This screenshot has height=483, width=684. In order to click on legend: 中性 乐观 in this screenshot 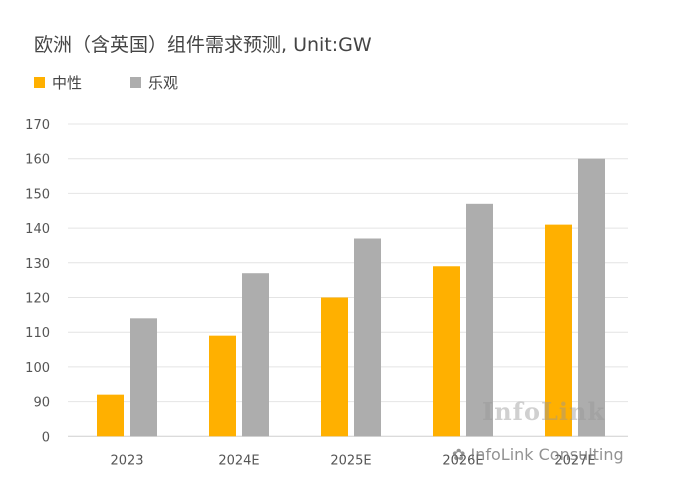, I will do `click(130, 82)`.